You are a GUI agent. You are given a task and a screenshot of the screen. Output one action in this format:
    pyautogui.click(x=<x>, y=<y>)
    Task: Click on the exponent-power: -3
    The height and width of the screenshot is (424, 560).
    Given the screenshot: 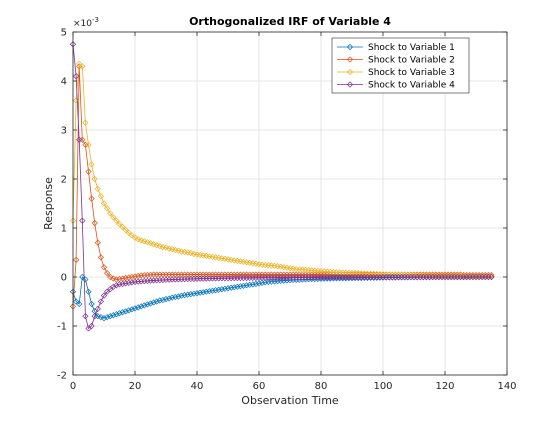 What is the action you would take?
    pyautogui.click(x=95, y=20)
    